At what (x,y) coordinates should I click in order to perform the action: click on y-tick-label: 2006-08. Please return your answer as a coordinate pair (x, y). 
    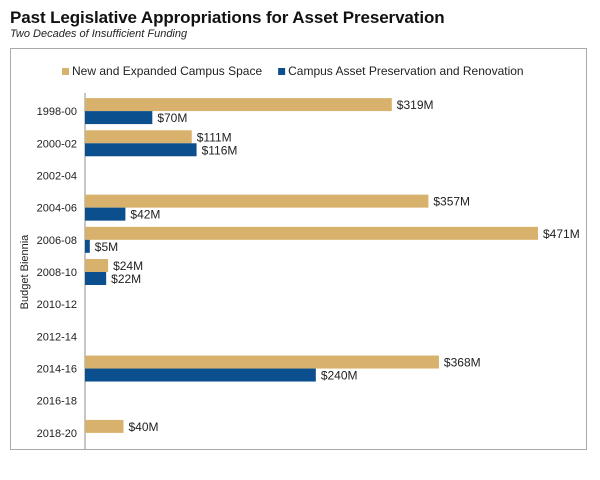
    Looking at the image, I should click on (57, 241).